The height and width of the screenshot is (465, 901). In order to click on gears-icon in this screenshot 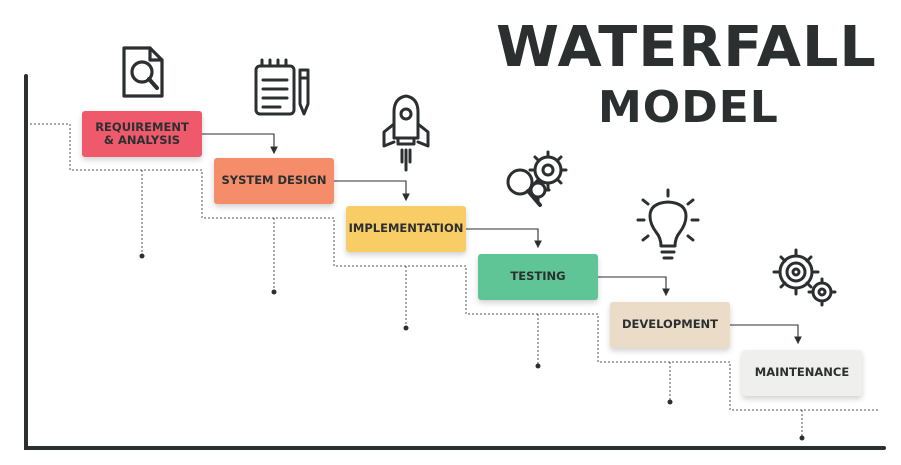, I will do `click(804, 277)`.